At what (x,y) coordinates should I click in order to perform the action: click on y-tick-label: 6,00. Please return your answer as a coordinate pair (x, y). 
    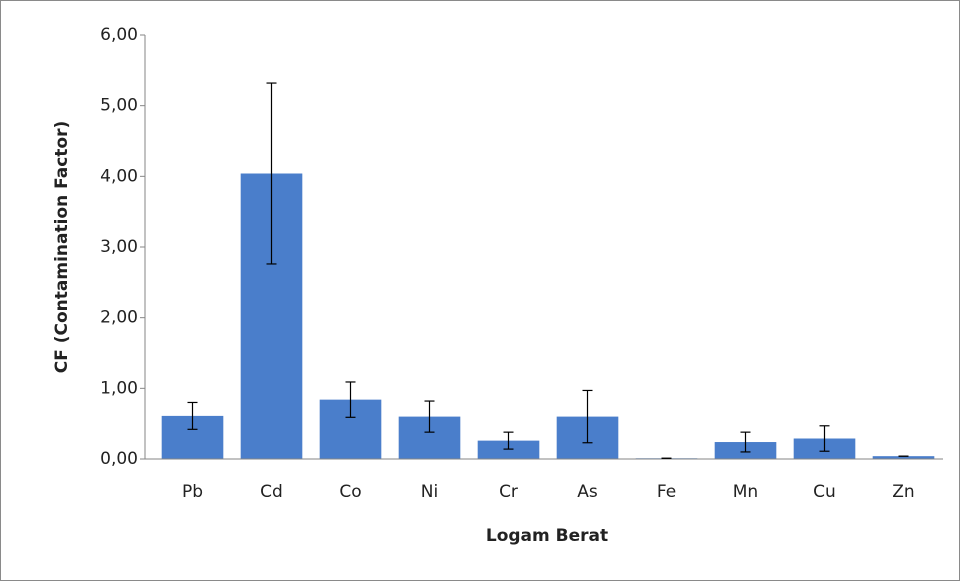
    Looking at the image, I should click on (119, 35).